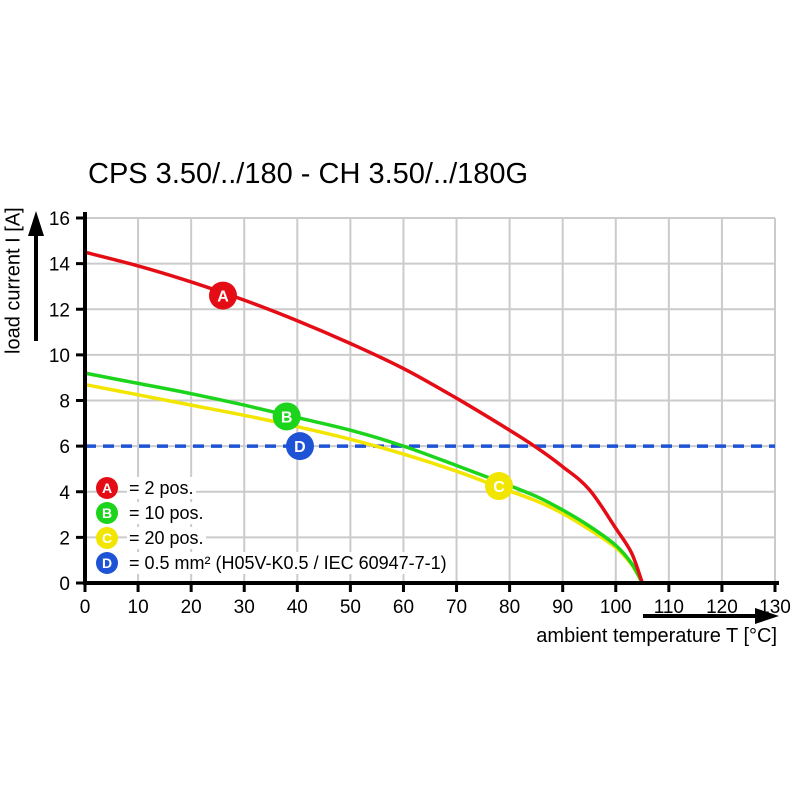 Image resolution: width=800 pixels, height=800 pixels. What do you see at coordinates (191, 607) in the screenshot?
I see `svg-text: 20` at bounding box center [191, 607].